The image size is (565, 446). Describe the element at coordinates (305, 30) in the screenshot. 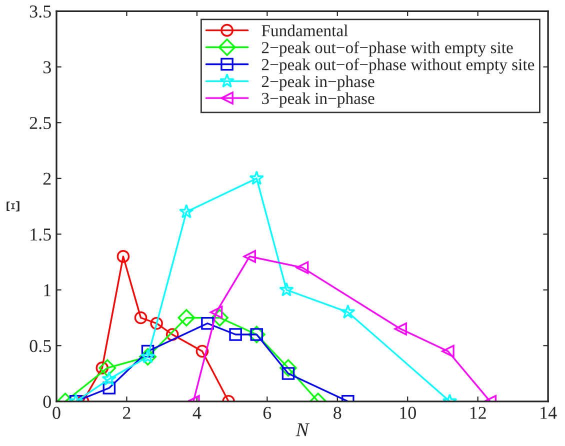

I see `legend-label: Fundamental` at that location.